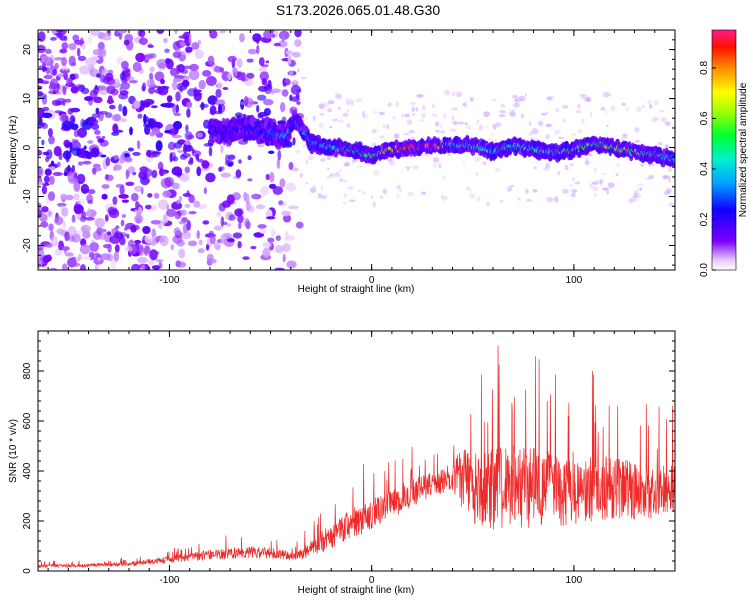 This screenshot has height=600, width=750. I want to click on snr-y-tick-label: 0, so click(27, 571).